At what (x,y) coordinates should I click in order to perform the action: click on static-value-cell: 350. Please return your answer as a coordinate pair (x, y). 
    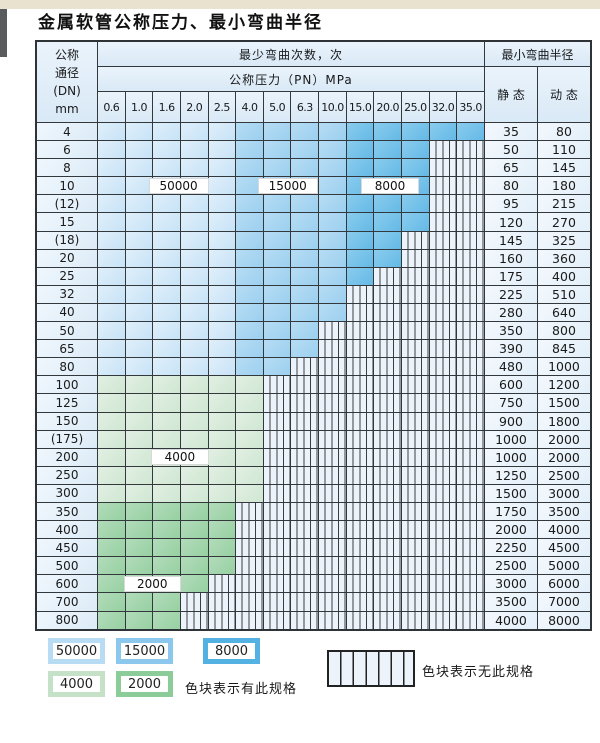
    Looking at the image, I should click on (510, 331).